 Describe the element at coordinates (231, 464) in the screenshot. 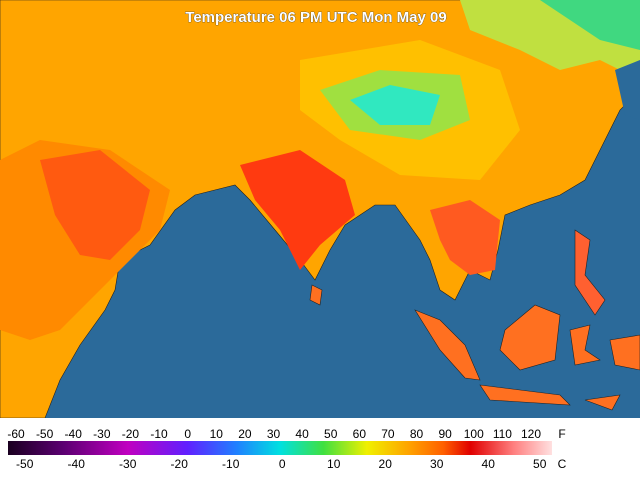

I see `celsius-tick-label: -10` at that location.